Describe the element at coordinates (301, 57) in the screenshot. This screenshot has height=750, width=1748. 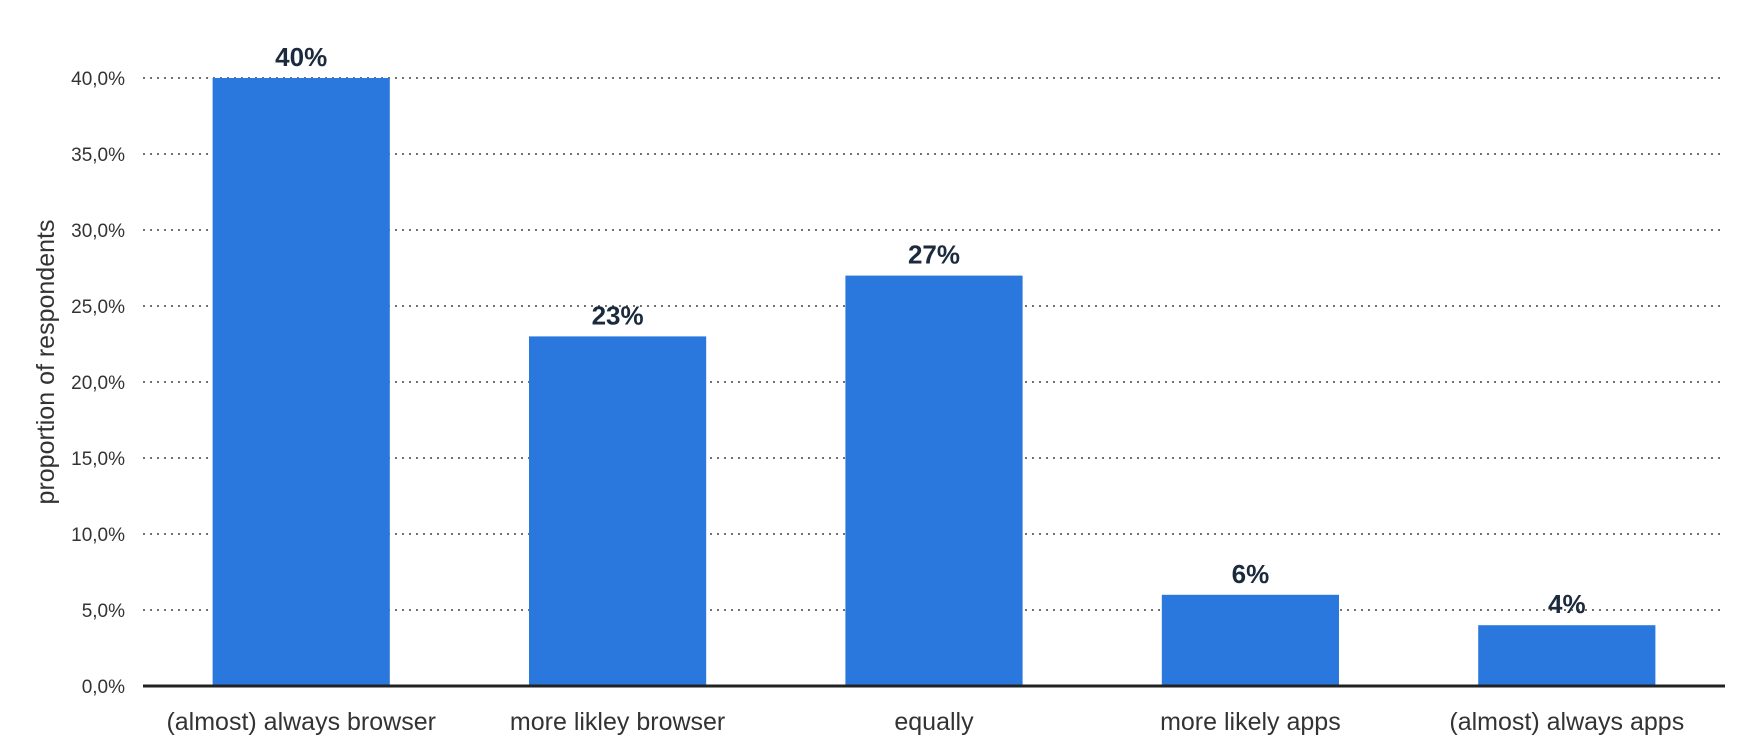
I see `bar-value-label: 40%` at that location.